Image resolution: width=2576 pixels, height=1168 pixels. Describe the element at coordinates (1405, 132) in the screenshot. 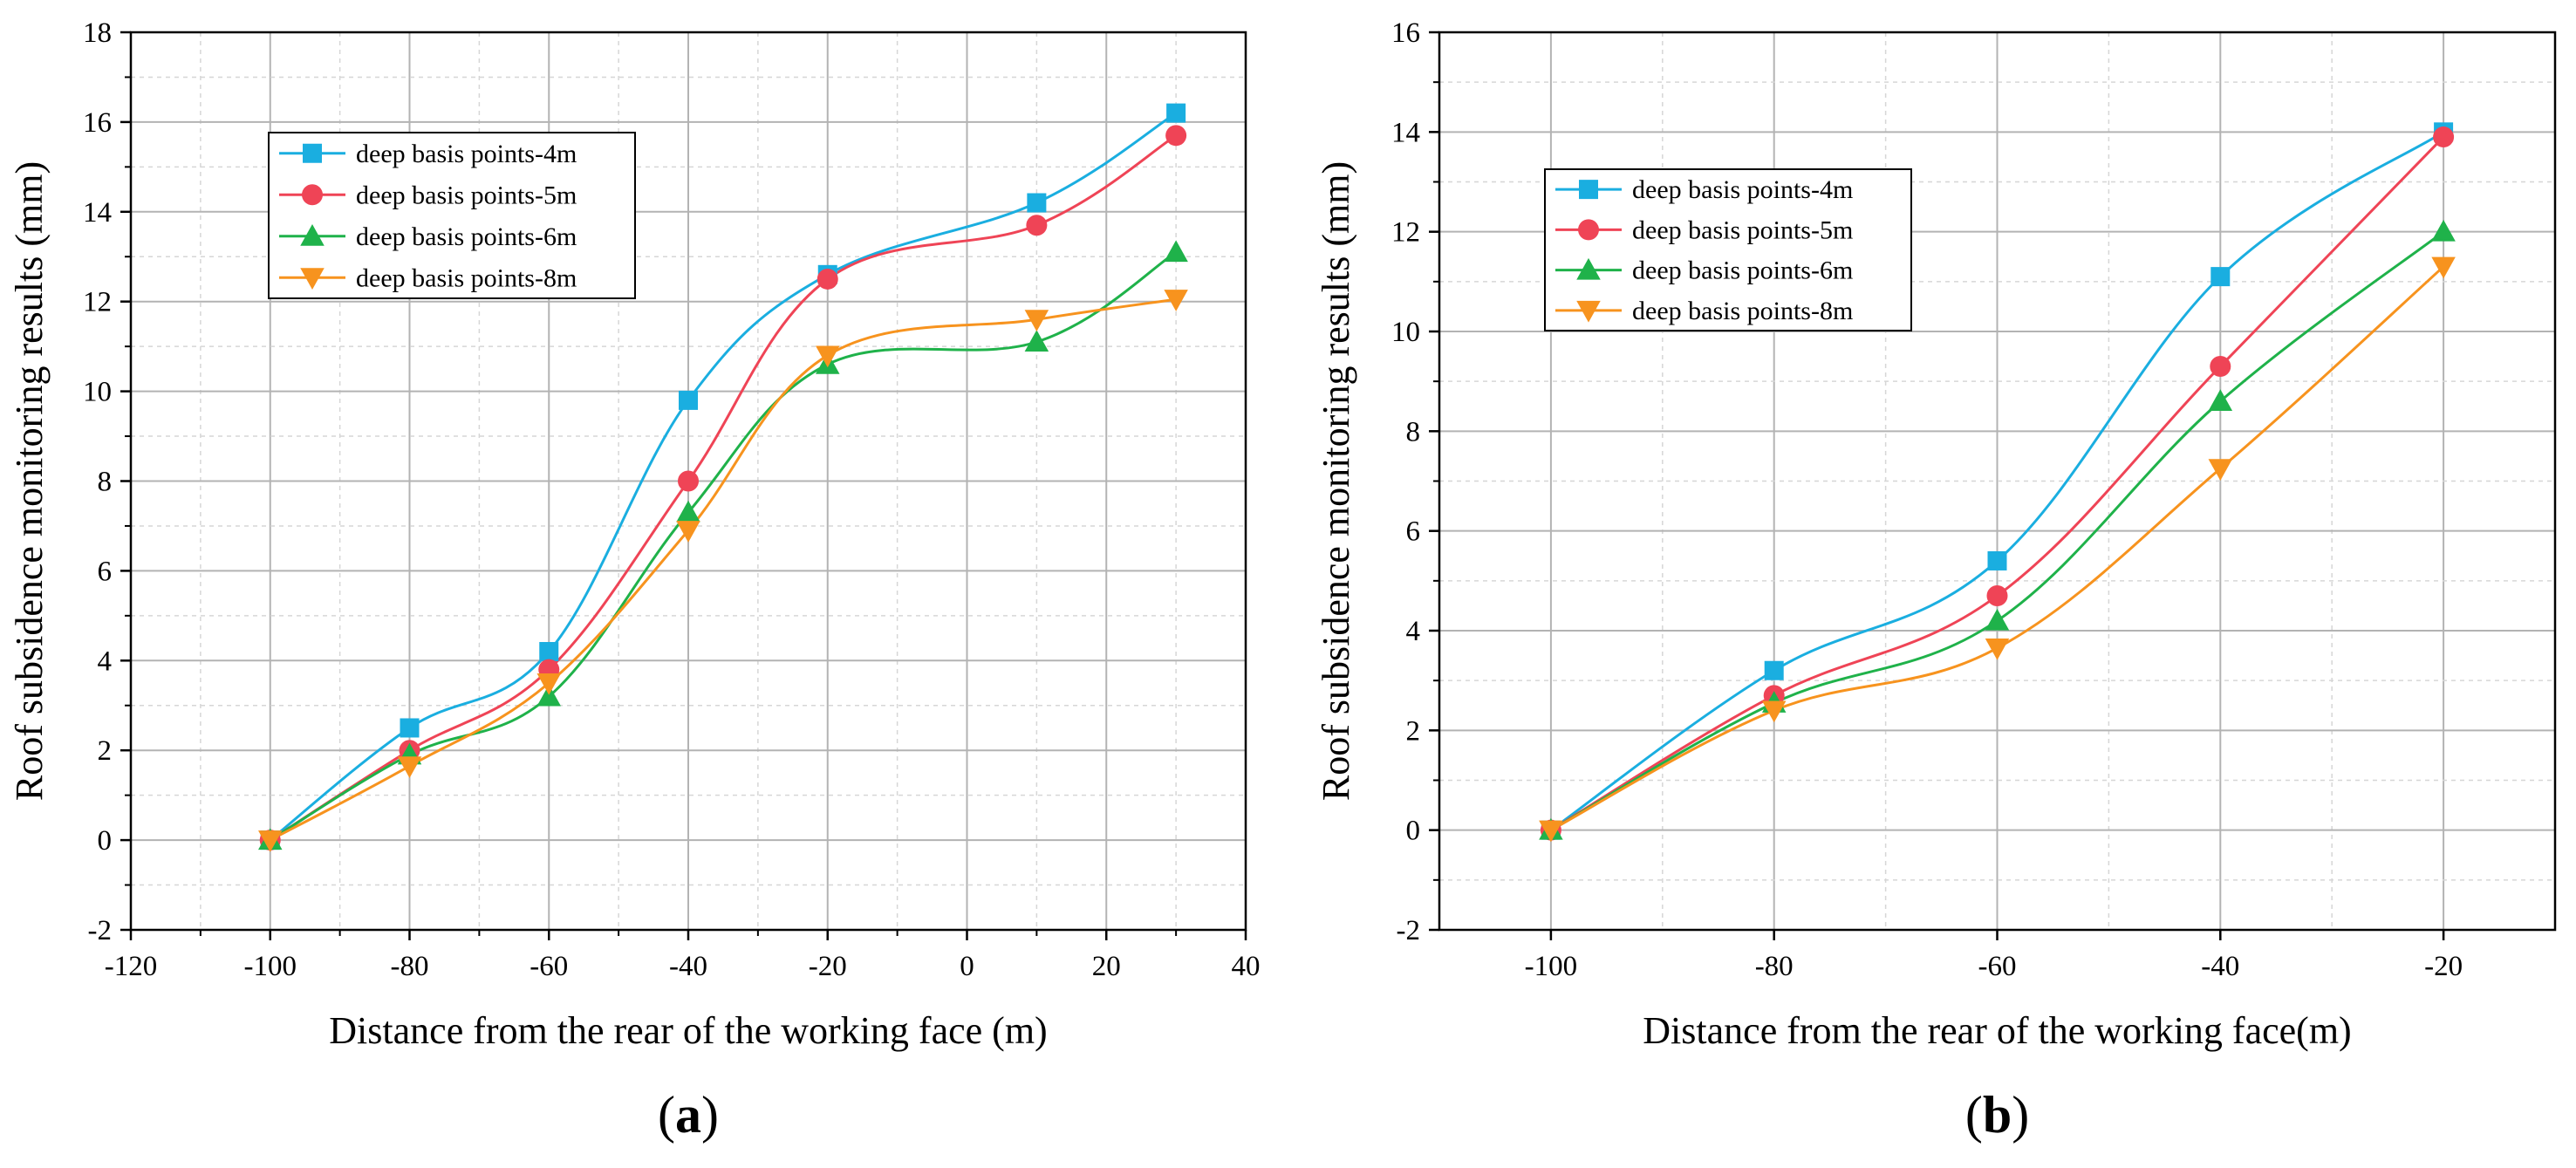

I see `y-tick-label: 14` at that location.